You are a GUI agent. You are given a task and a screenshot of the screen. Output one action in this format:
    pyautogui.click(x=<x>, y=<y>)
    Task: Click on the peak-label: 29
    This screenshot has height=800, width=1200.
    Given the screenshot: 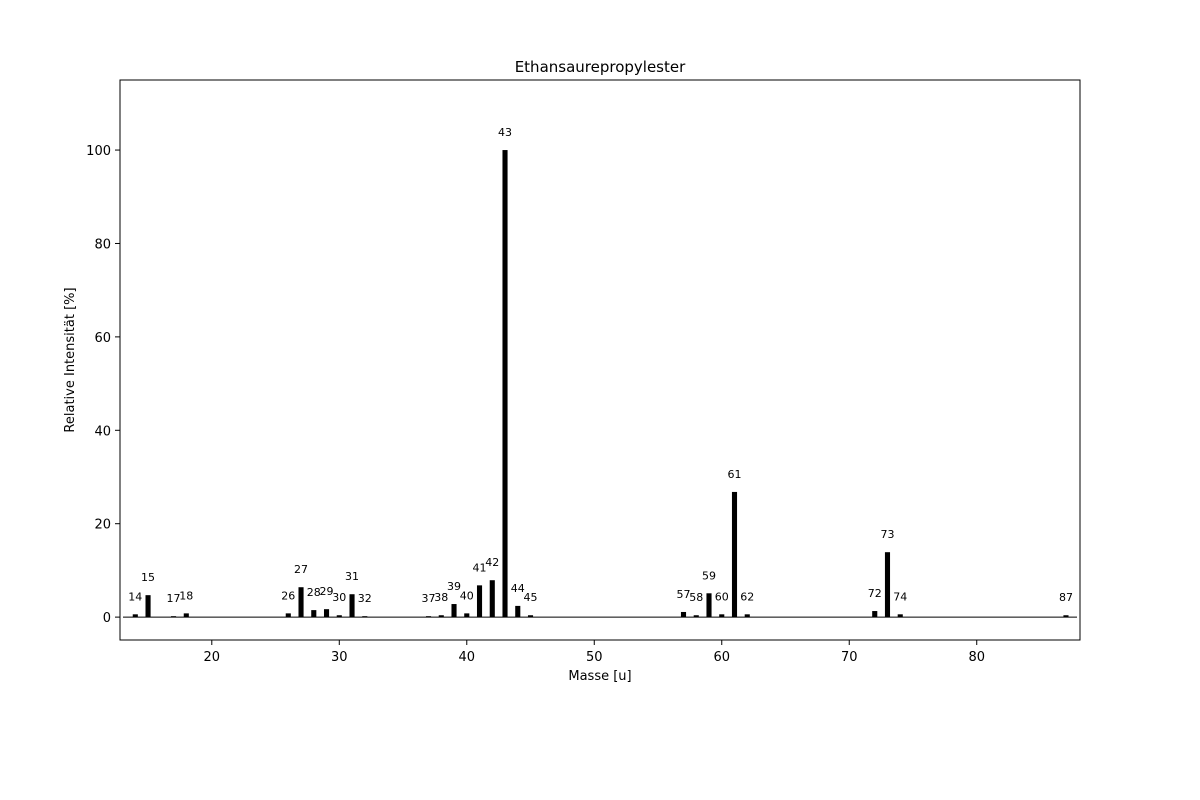 What is the action you would take?
    pyautogui.click(x=327, y=591)
    